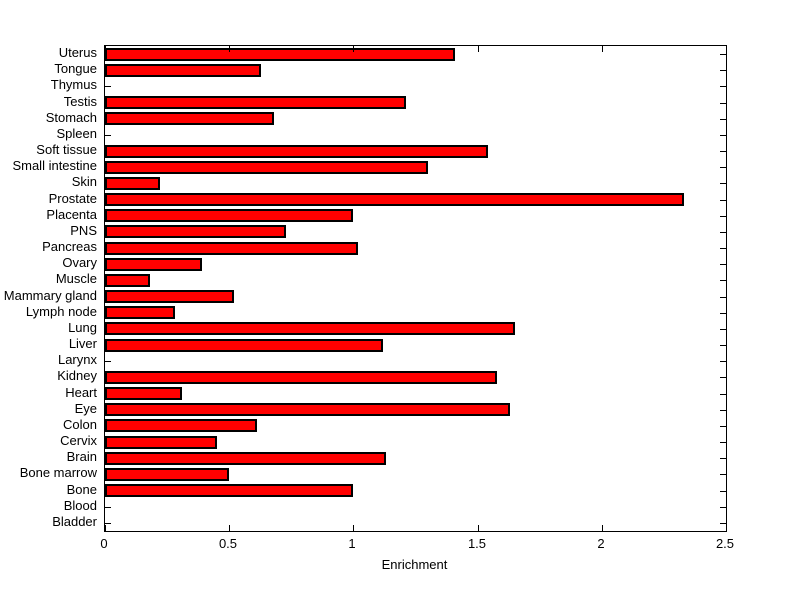  Describe the element at coordinates (280, 54) in the screenshot. I see `bar-uterus` at that location.